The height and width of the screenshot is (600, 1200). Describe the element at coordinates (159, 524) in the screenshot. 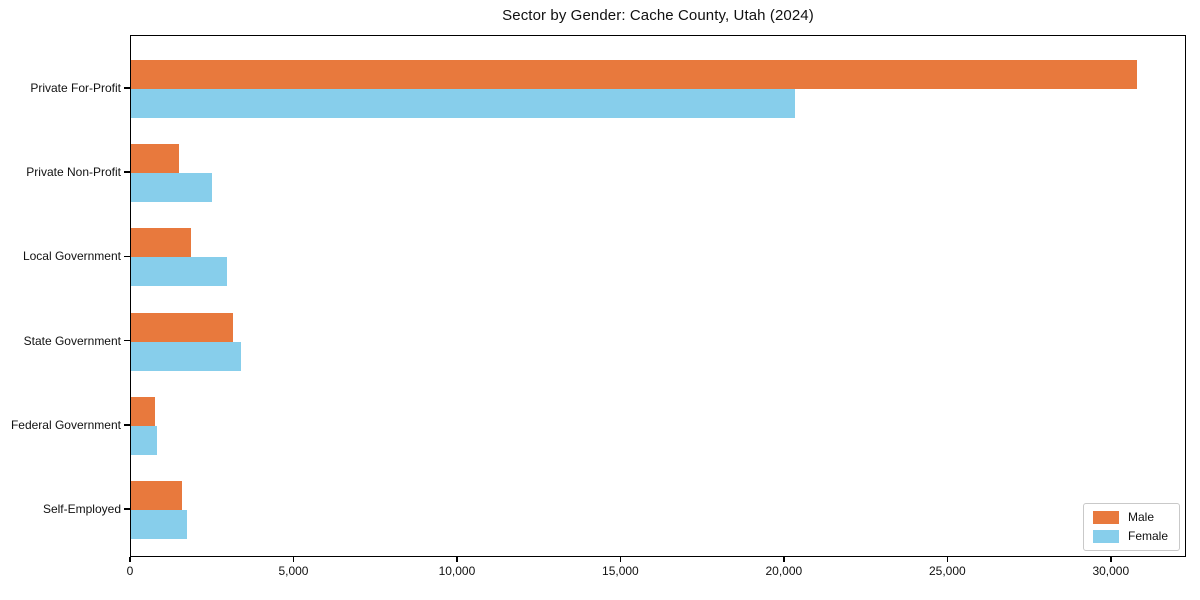

I see `bar-female-self-employed` at that location.